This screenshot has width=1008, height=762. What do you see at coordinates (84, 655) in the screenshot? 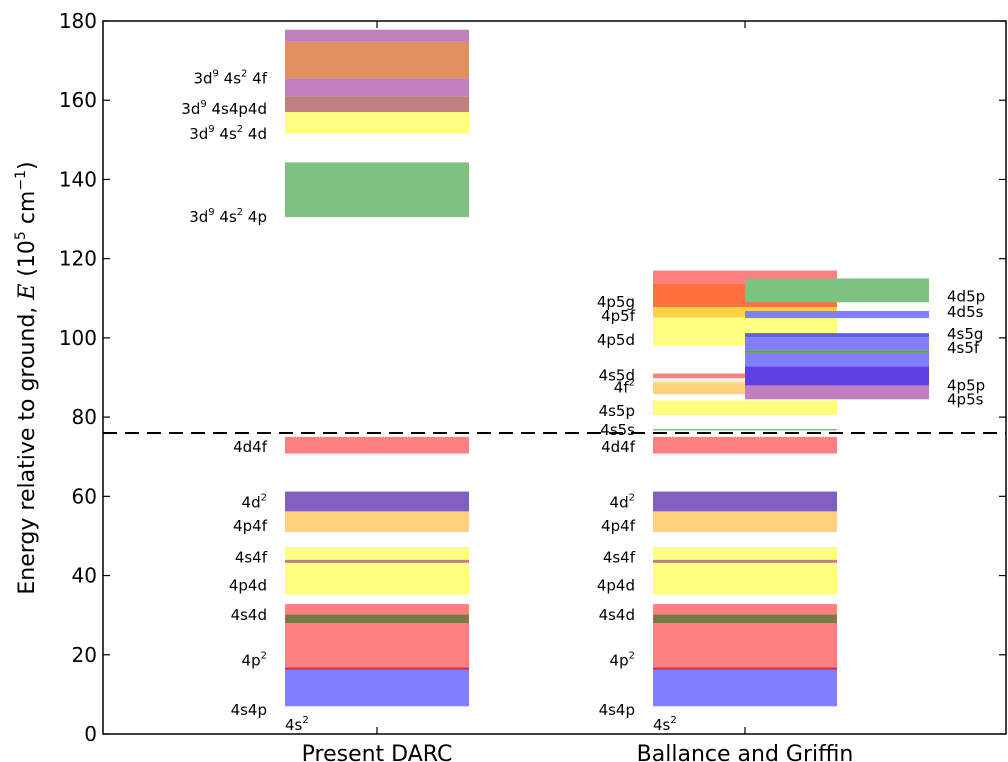
I see `y-tick-label: 20` at bounding box center [84, 655].